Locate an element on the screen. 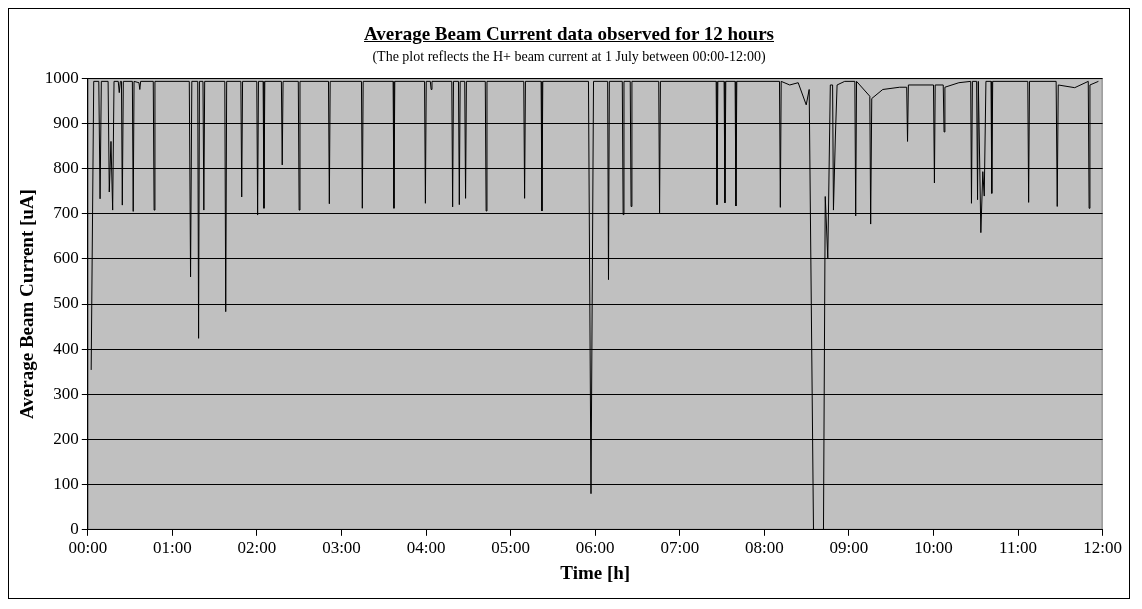 This screenshot has width=1142, height=609. x-tick-label: 08:00 is located at coordinates (764, 548).